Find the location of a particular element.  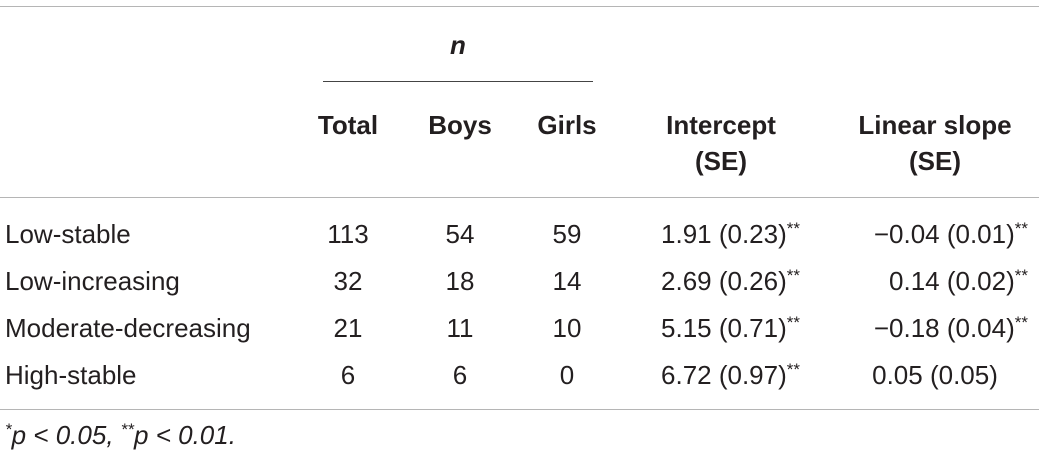

n-group-rule is located at coordinates (458, 81).